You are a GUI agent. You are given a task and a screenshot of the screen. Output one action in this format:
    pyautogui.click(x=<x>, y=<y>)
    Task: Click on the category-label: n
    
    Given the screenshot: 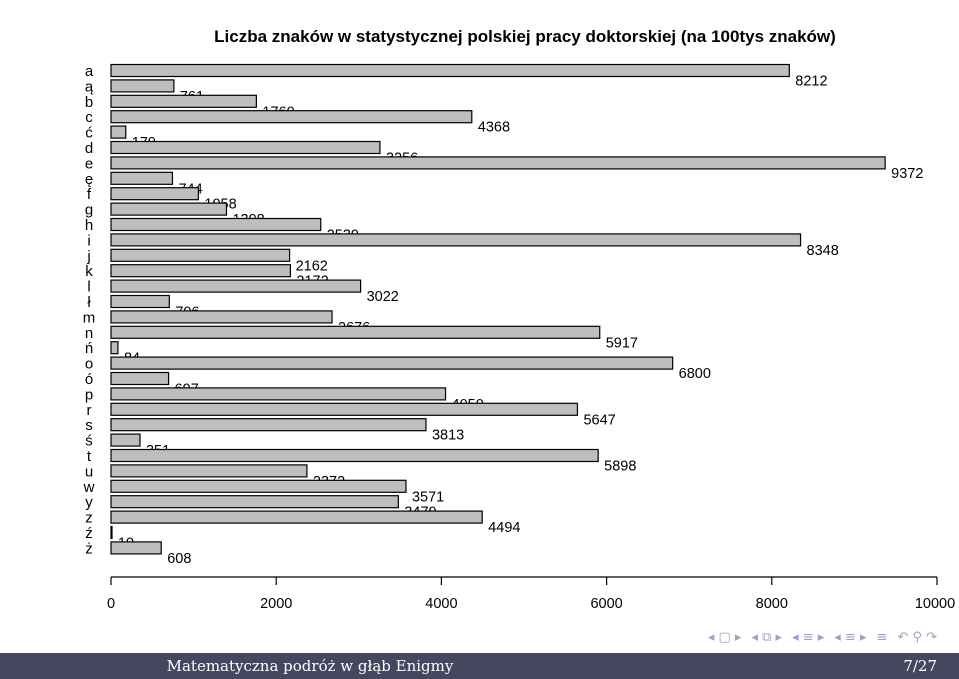 What is the action you would take?
    pyautogui.click(x=89, y=333)
    